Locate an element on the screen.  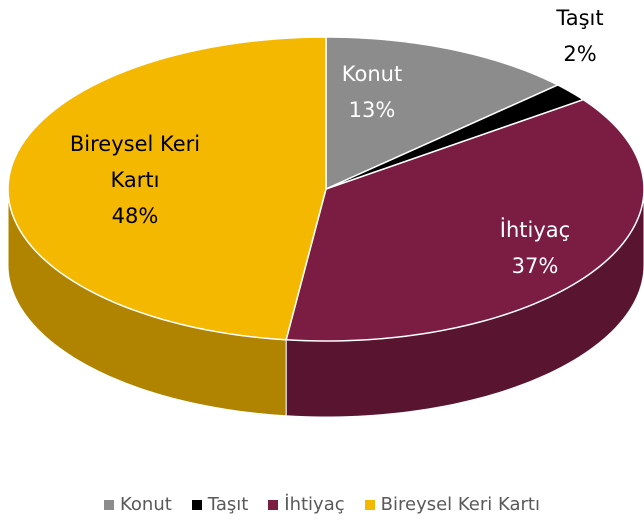
legend-item: İhtiyaç is located at coordinates (306, 504).